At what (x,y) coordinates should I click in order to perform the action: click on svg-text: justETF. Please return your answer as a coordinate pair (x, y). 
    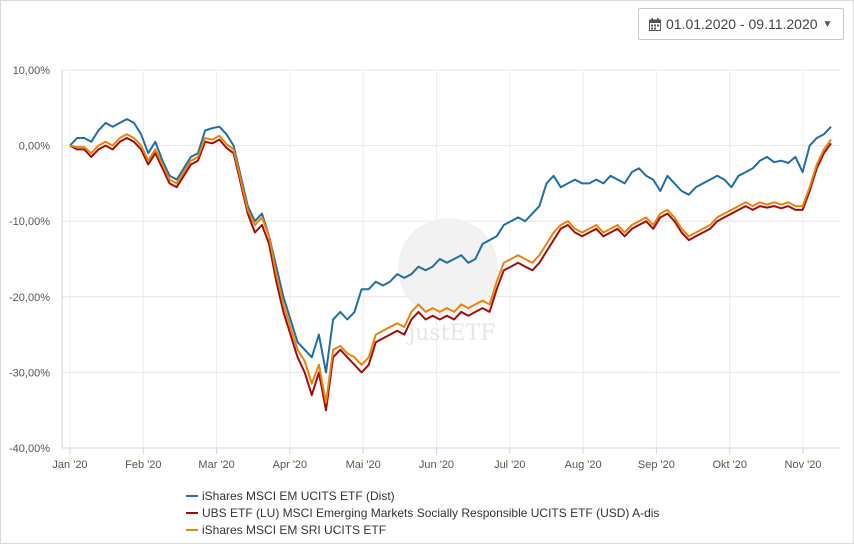
    Looking at the image, I should click on (450, 333).